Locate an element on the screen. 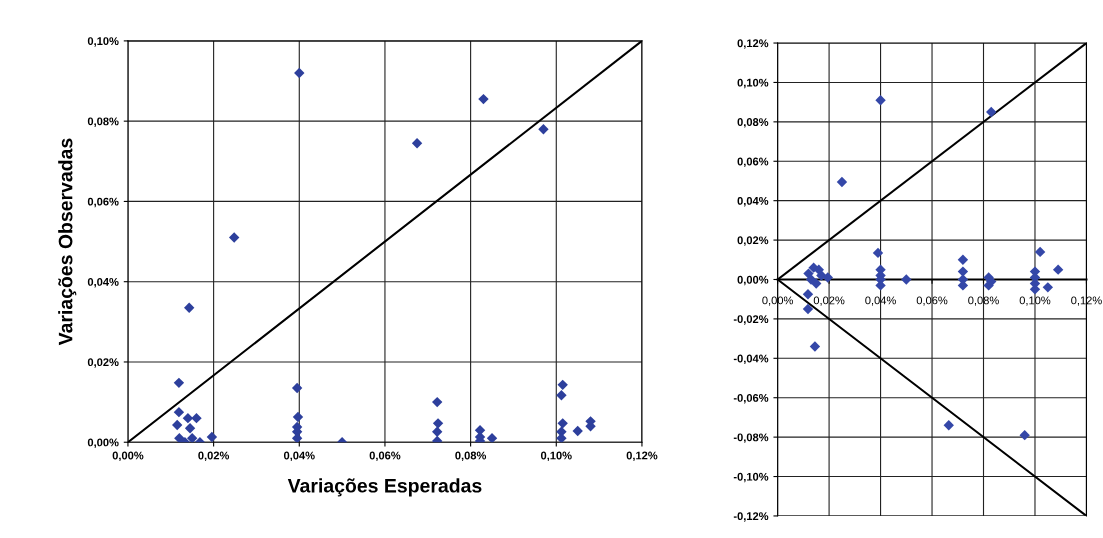 This screenshot has height=538, width=1103. x-axis-title: Variações Esperadas is located at coordinates (384, 487).